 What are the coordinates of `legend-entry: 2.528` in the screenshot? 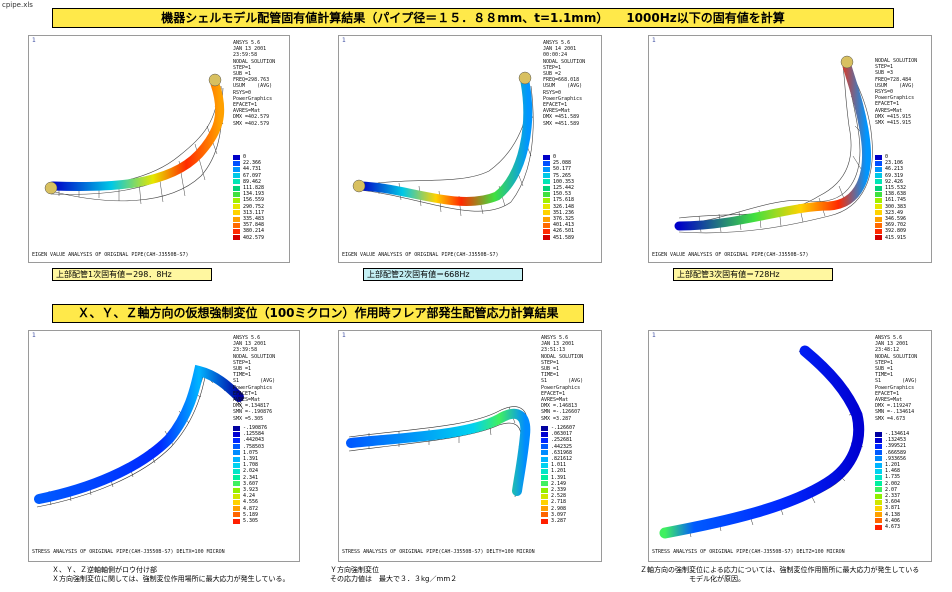 It's located at (553, 496).